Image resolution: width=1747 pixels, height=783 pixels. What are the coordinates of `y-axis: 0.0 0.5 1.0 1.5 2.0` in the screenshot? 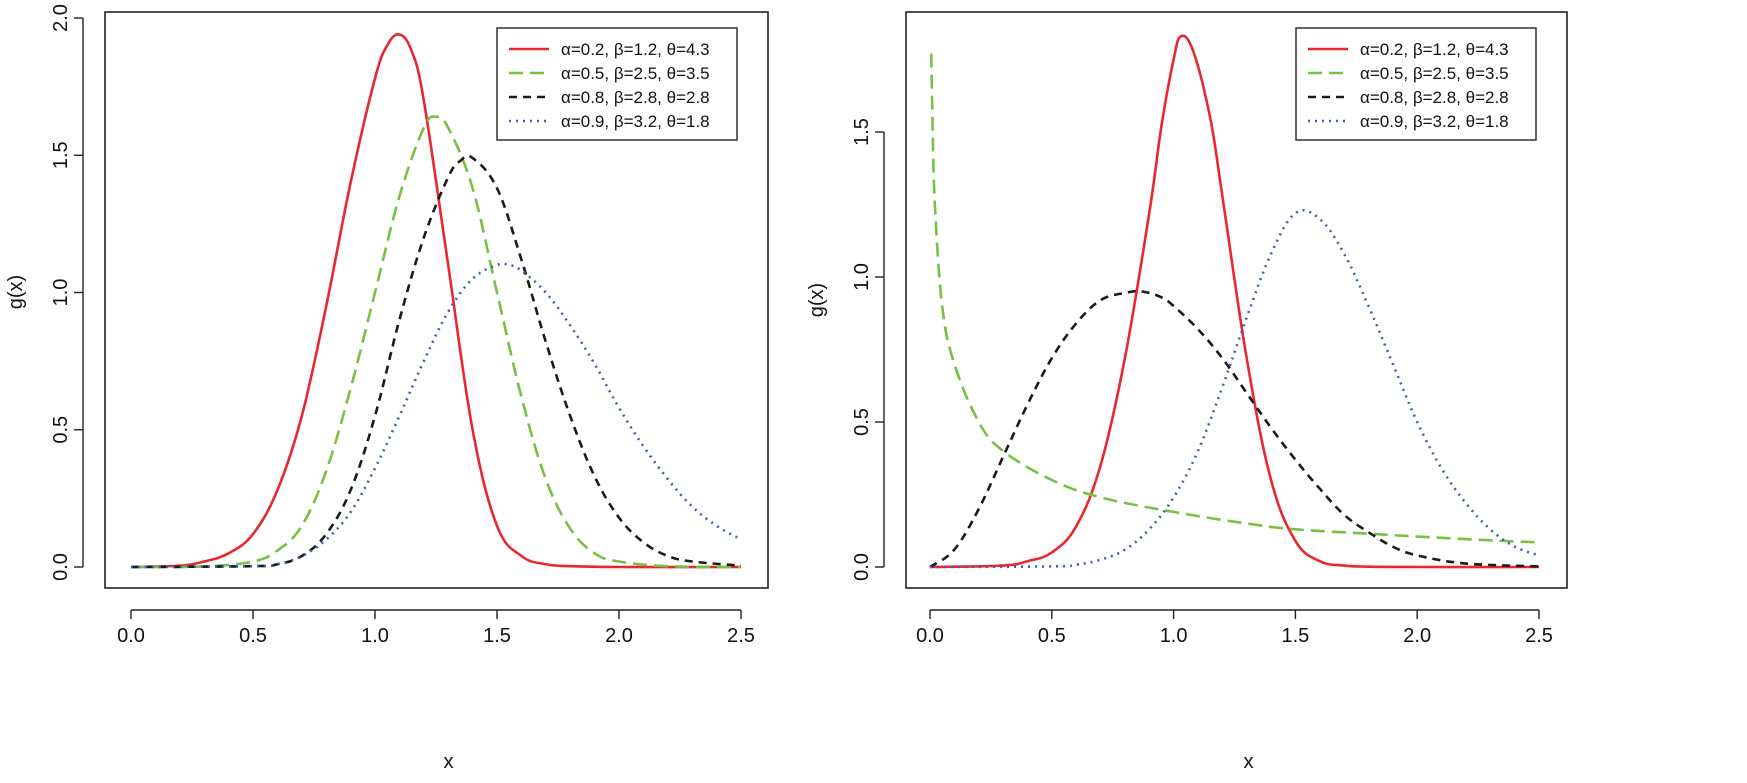 It's located at (67, 292).